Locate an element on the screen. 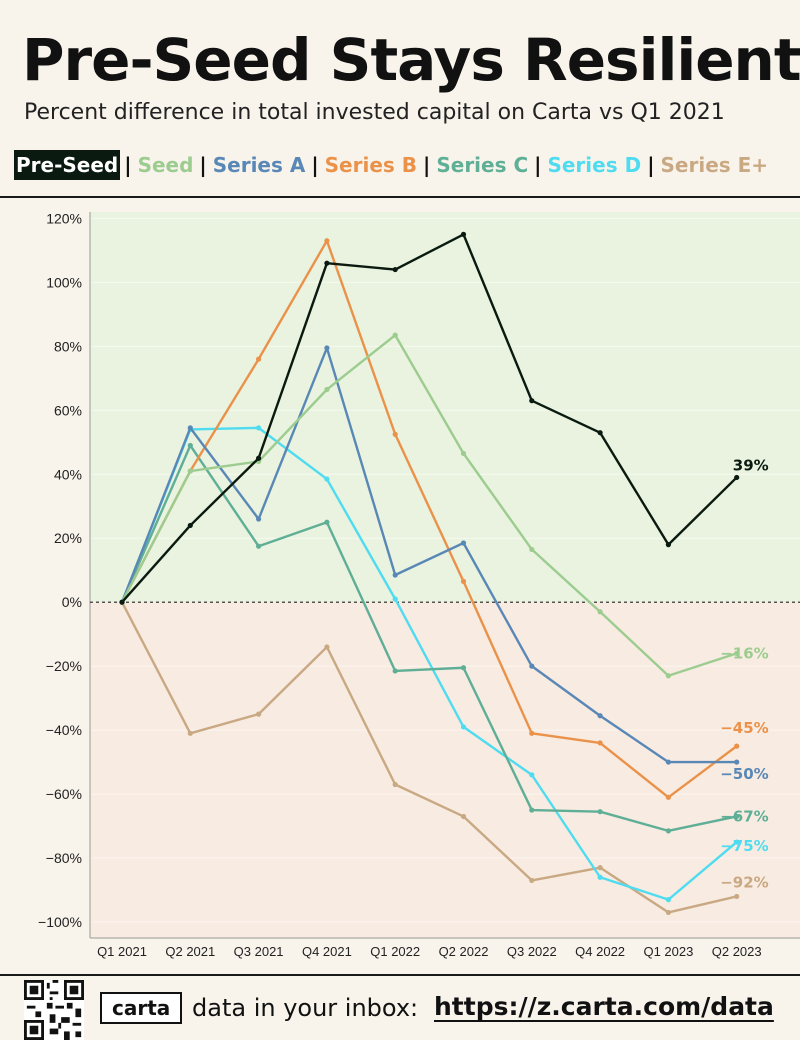  x-tick-label: Q1 2023 is located at coordinates (668, 951).